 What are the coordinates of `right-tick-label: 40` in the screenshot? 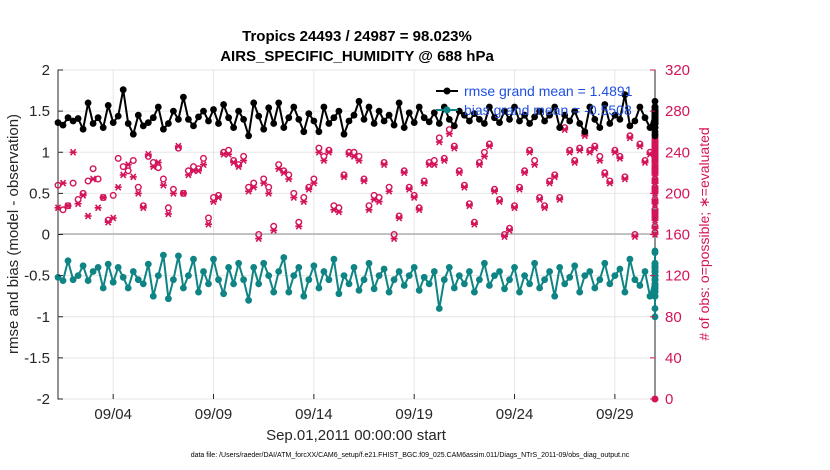 It's located at (673, 358).